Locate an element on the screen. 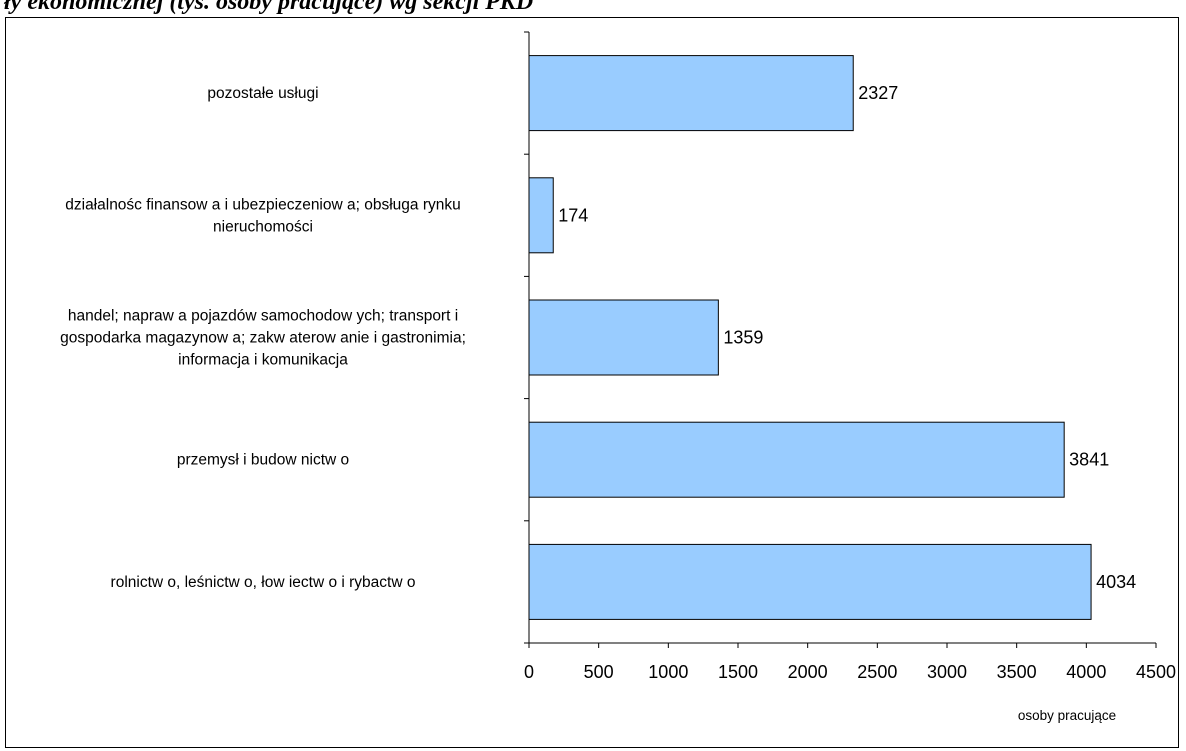 The width and height of the screenshot is (1186, 751). x-tick-label: 4000 is located at coordinates (1086, 672).